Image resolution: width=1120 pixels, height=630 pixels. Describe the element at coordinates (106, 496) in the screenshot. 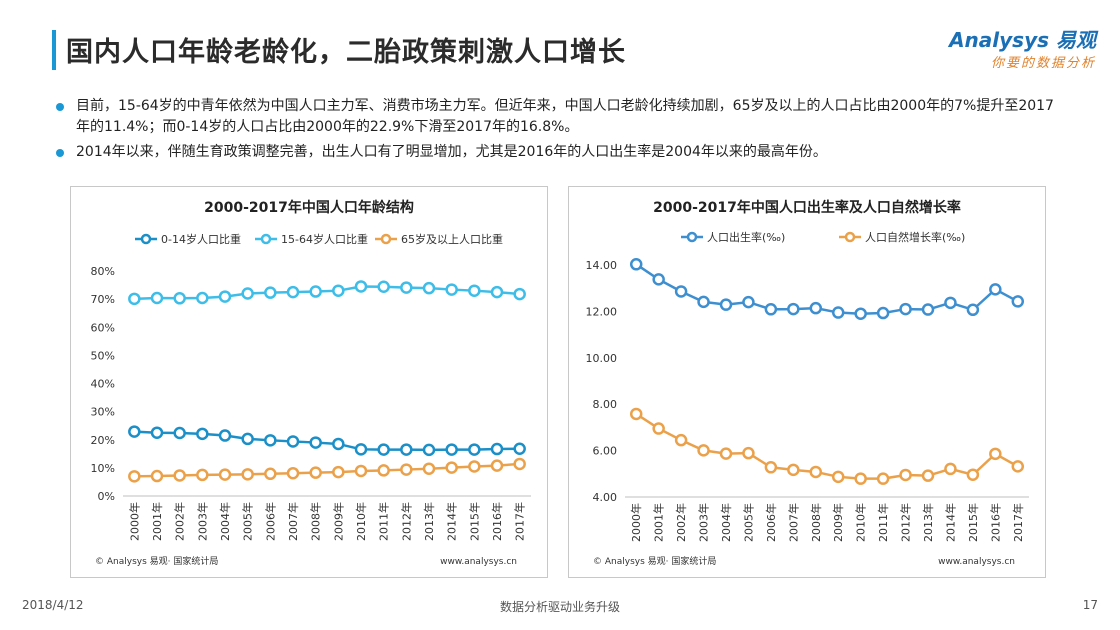

I see `y-tick-label: 0%` at that location.